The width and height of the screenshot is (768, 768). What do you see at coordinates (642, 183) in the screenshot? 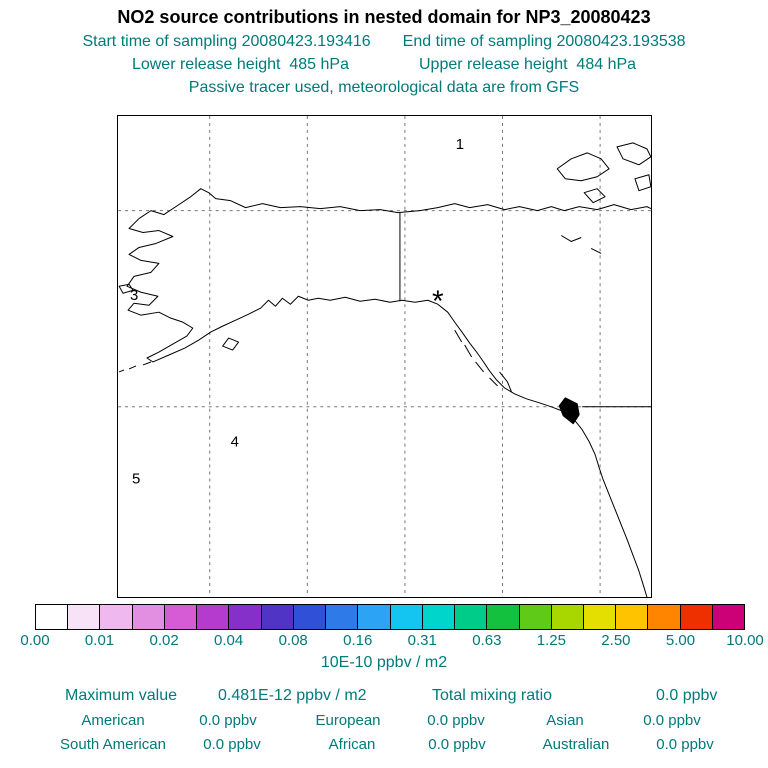
I see `arctic-island-d` at bounding box center [642, 183].